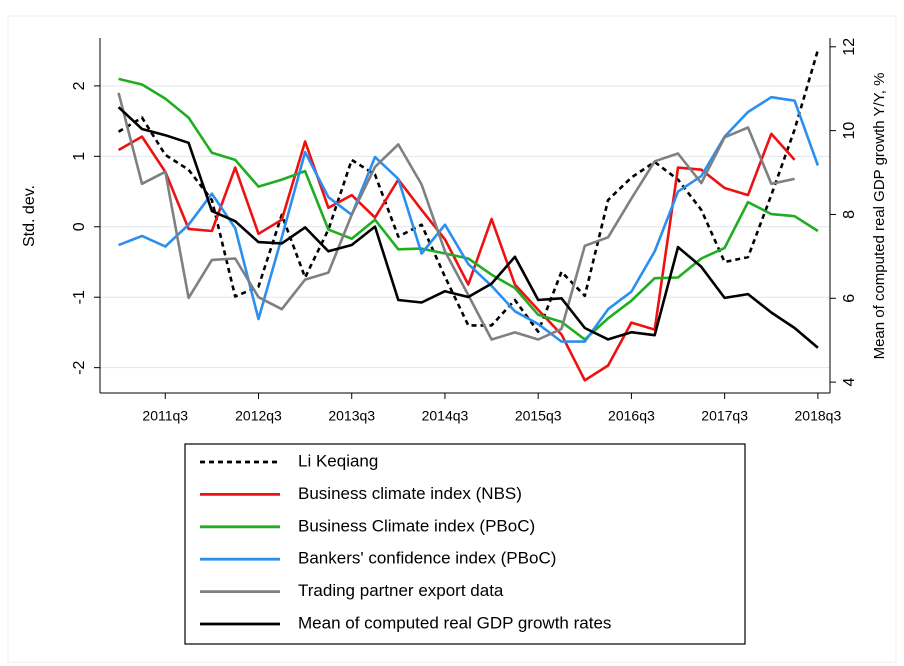 This screenshot has width=904, height=666. What do you see at coordinates (338, 460) in the screenshot?
I see `legend-label: Li Keqiang` at bounding box center [338, 460].